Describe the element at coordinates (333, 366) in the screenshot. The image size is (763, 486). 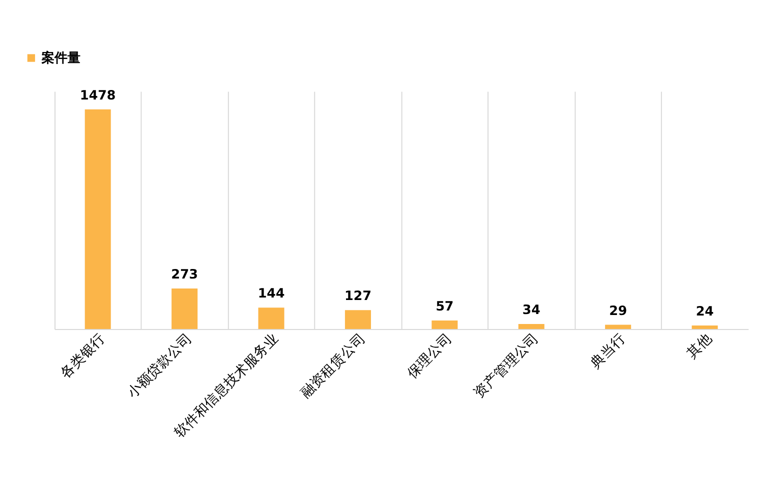
I see `x-tick-label: 融资租赁公司` at that location.